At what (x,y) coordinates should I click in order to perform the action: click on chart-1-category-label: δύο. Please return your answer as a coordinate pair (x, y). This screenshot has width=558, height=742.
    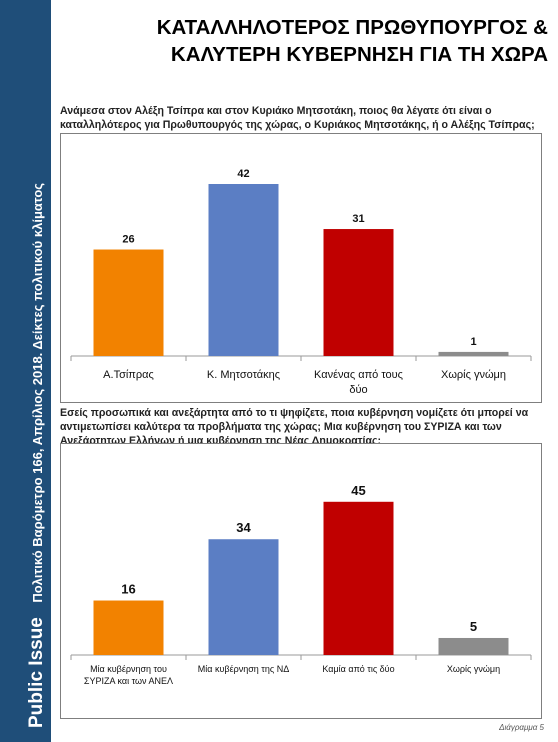
    Looking at the image, I should click on (358, 390).